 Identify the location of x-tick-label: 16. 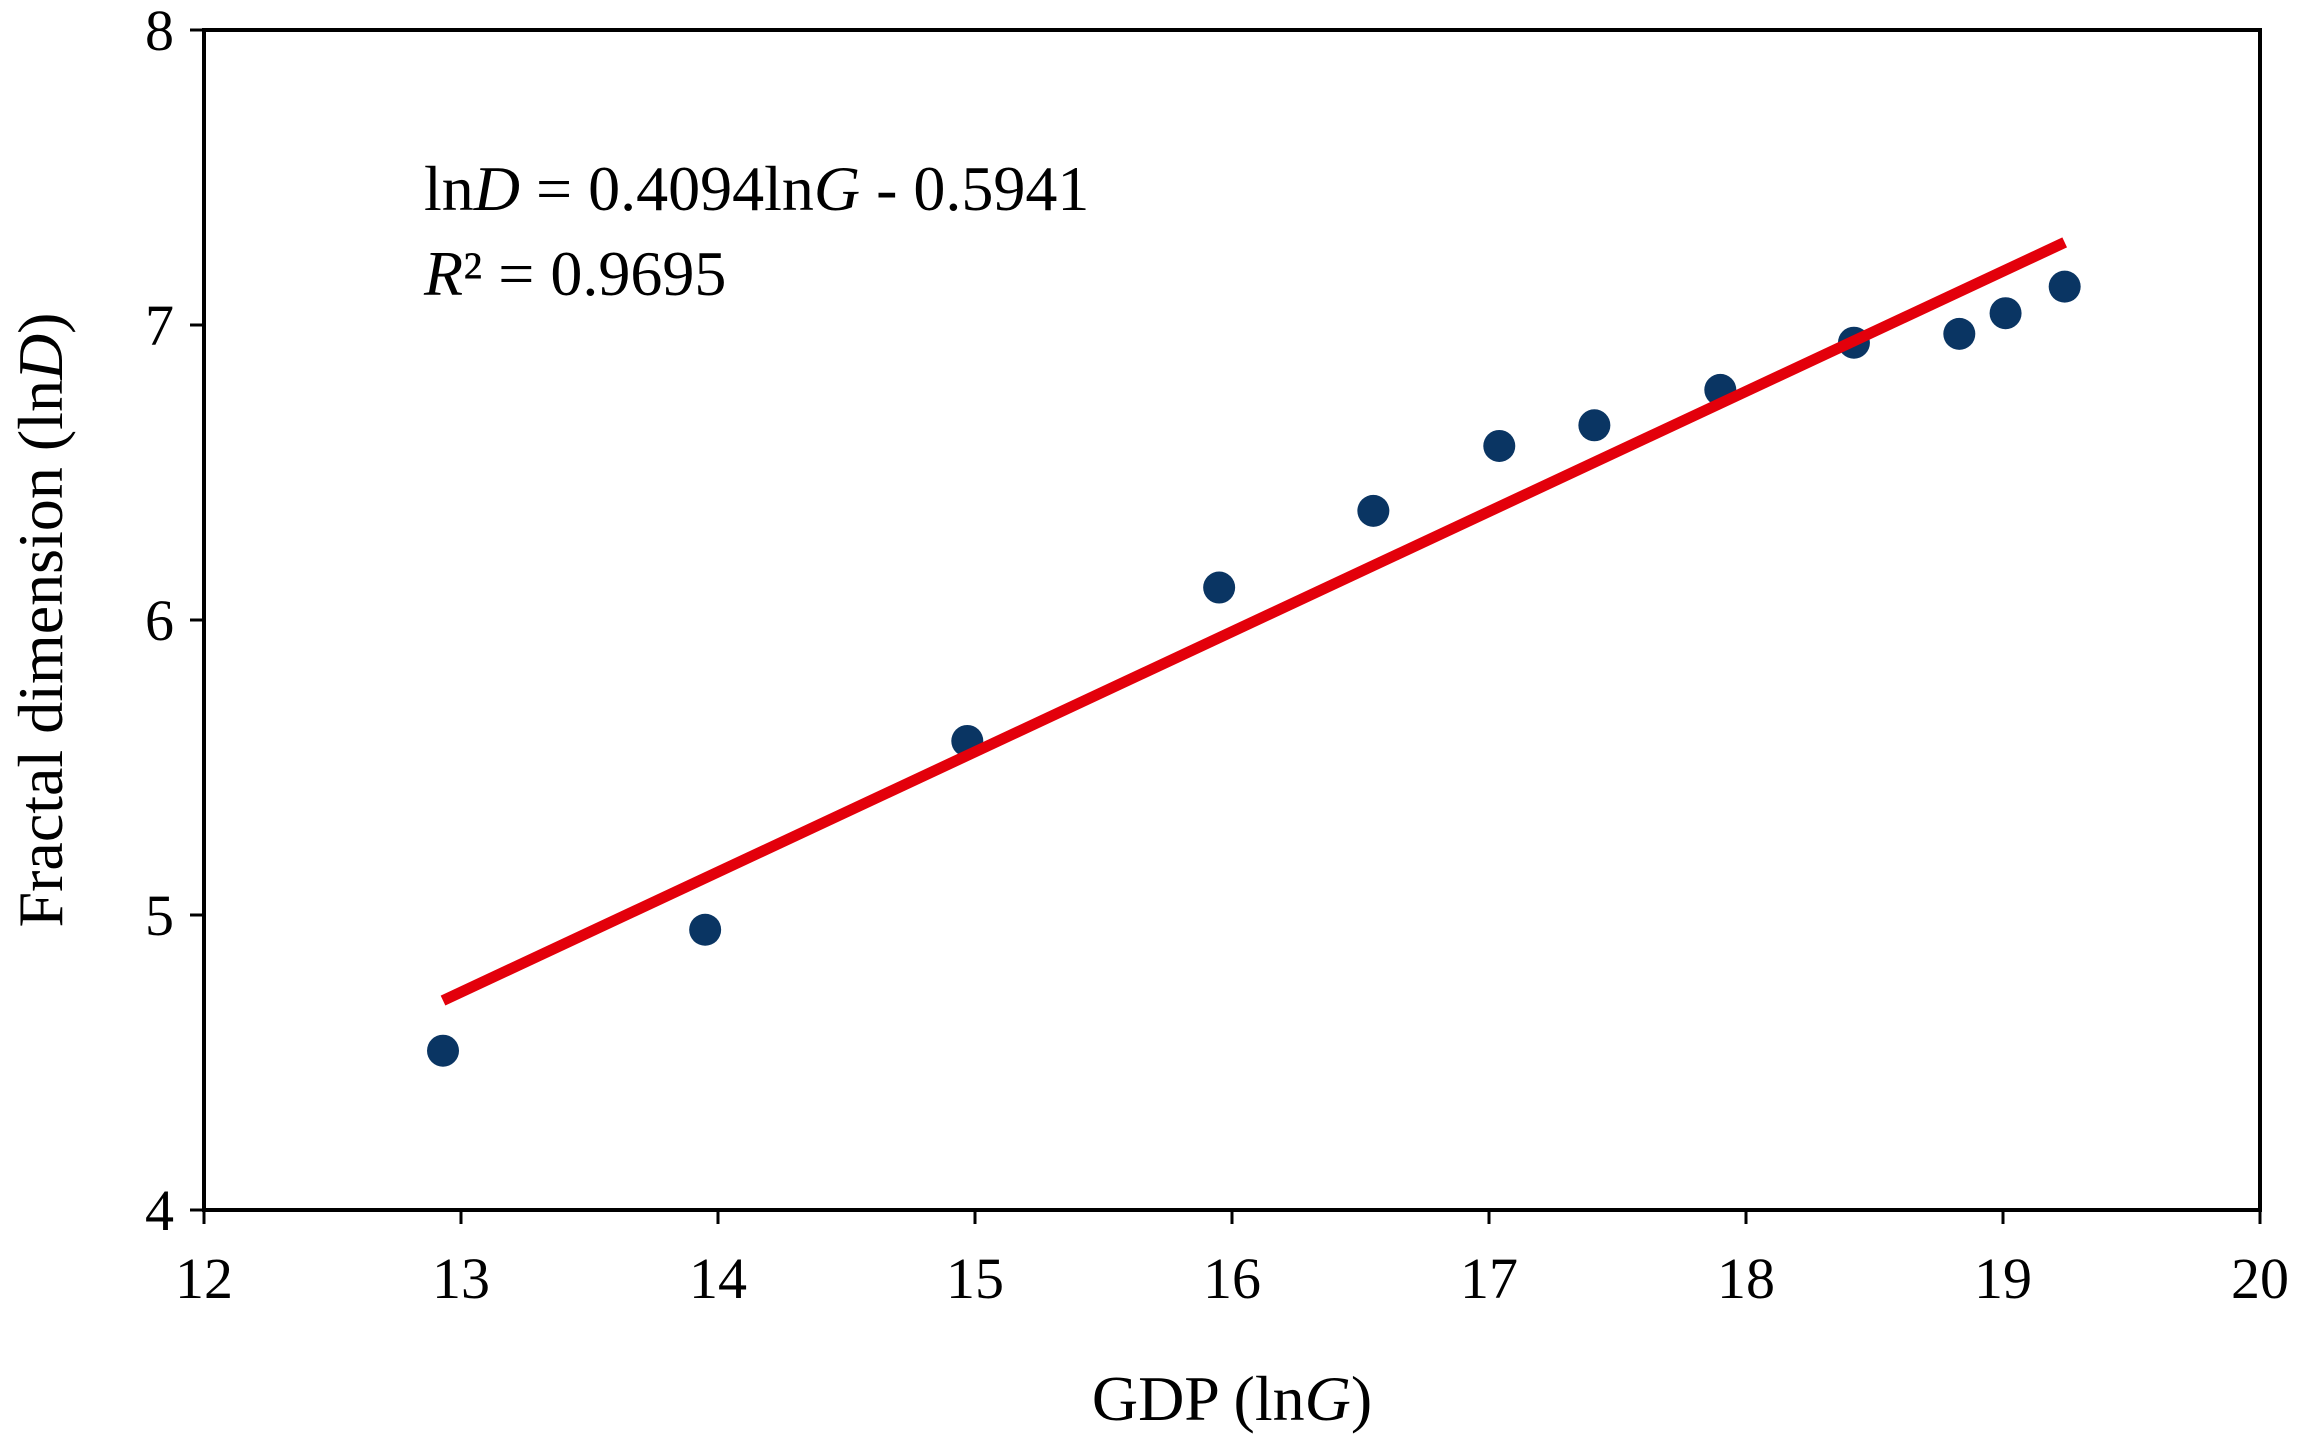
(1232, 1278).